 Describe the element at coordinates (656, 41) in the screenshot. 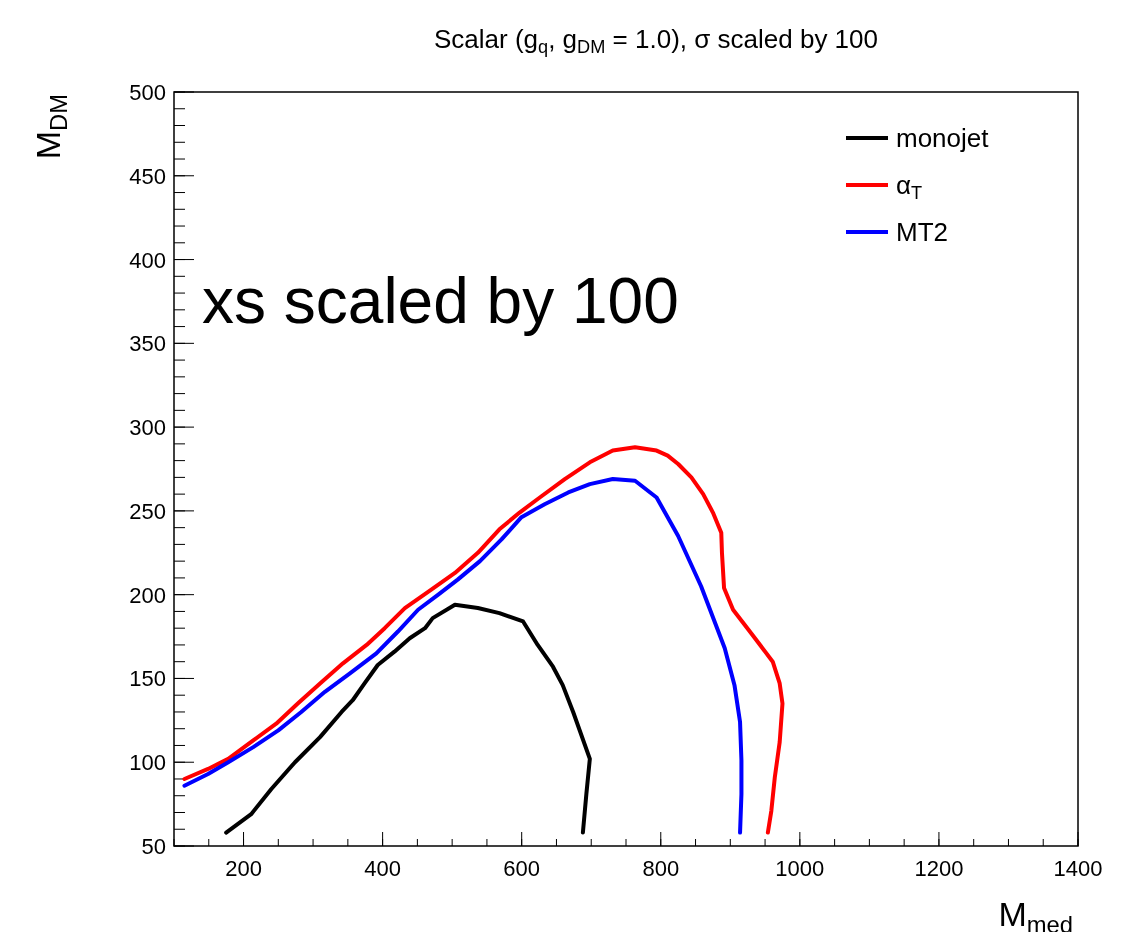

I see `chart-title: Scalar (g$_{q}$, g$_{DM}$ = 1.0), σ scaled by 100` at that location.